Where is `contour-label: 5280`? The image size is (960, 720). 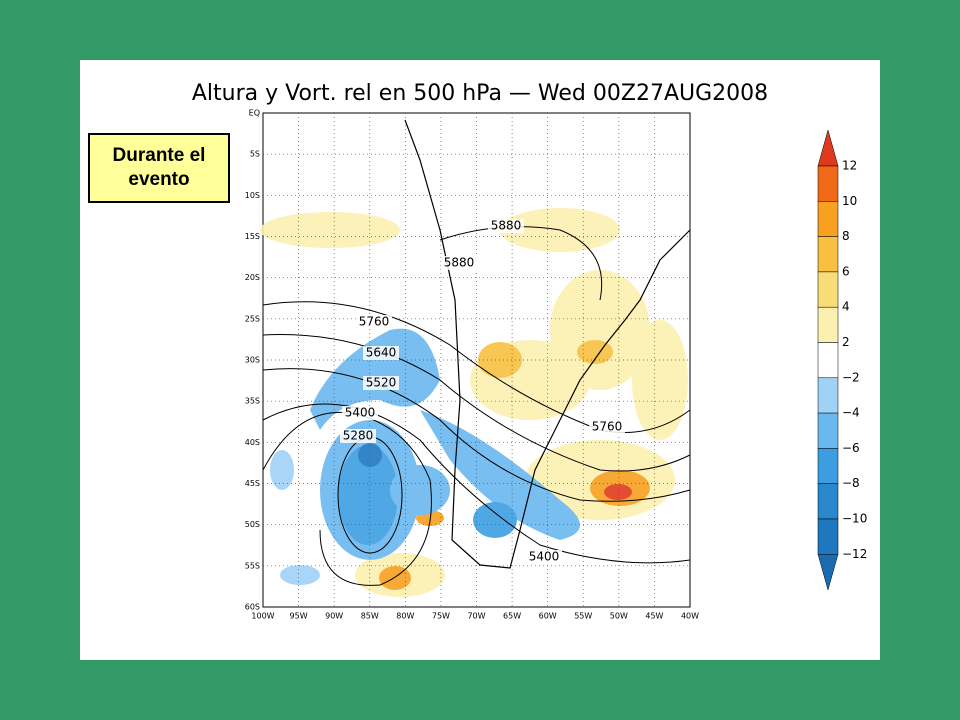 contour-label: 5280 is located at coordinates (358, 436).